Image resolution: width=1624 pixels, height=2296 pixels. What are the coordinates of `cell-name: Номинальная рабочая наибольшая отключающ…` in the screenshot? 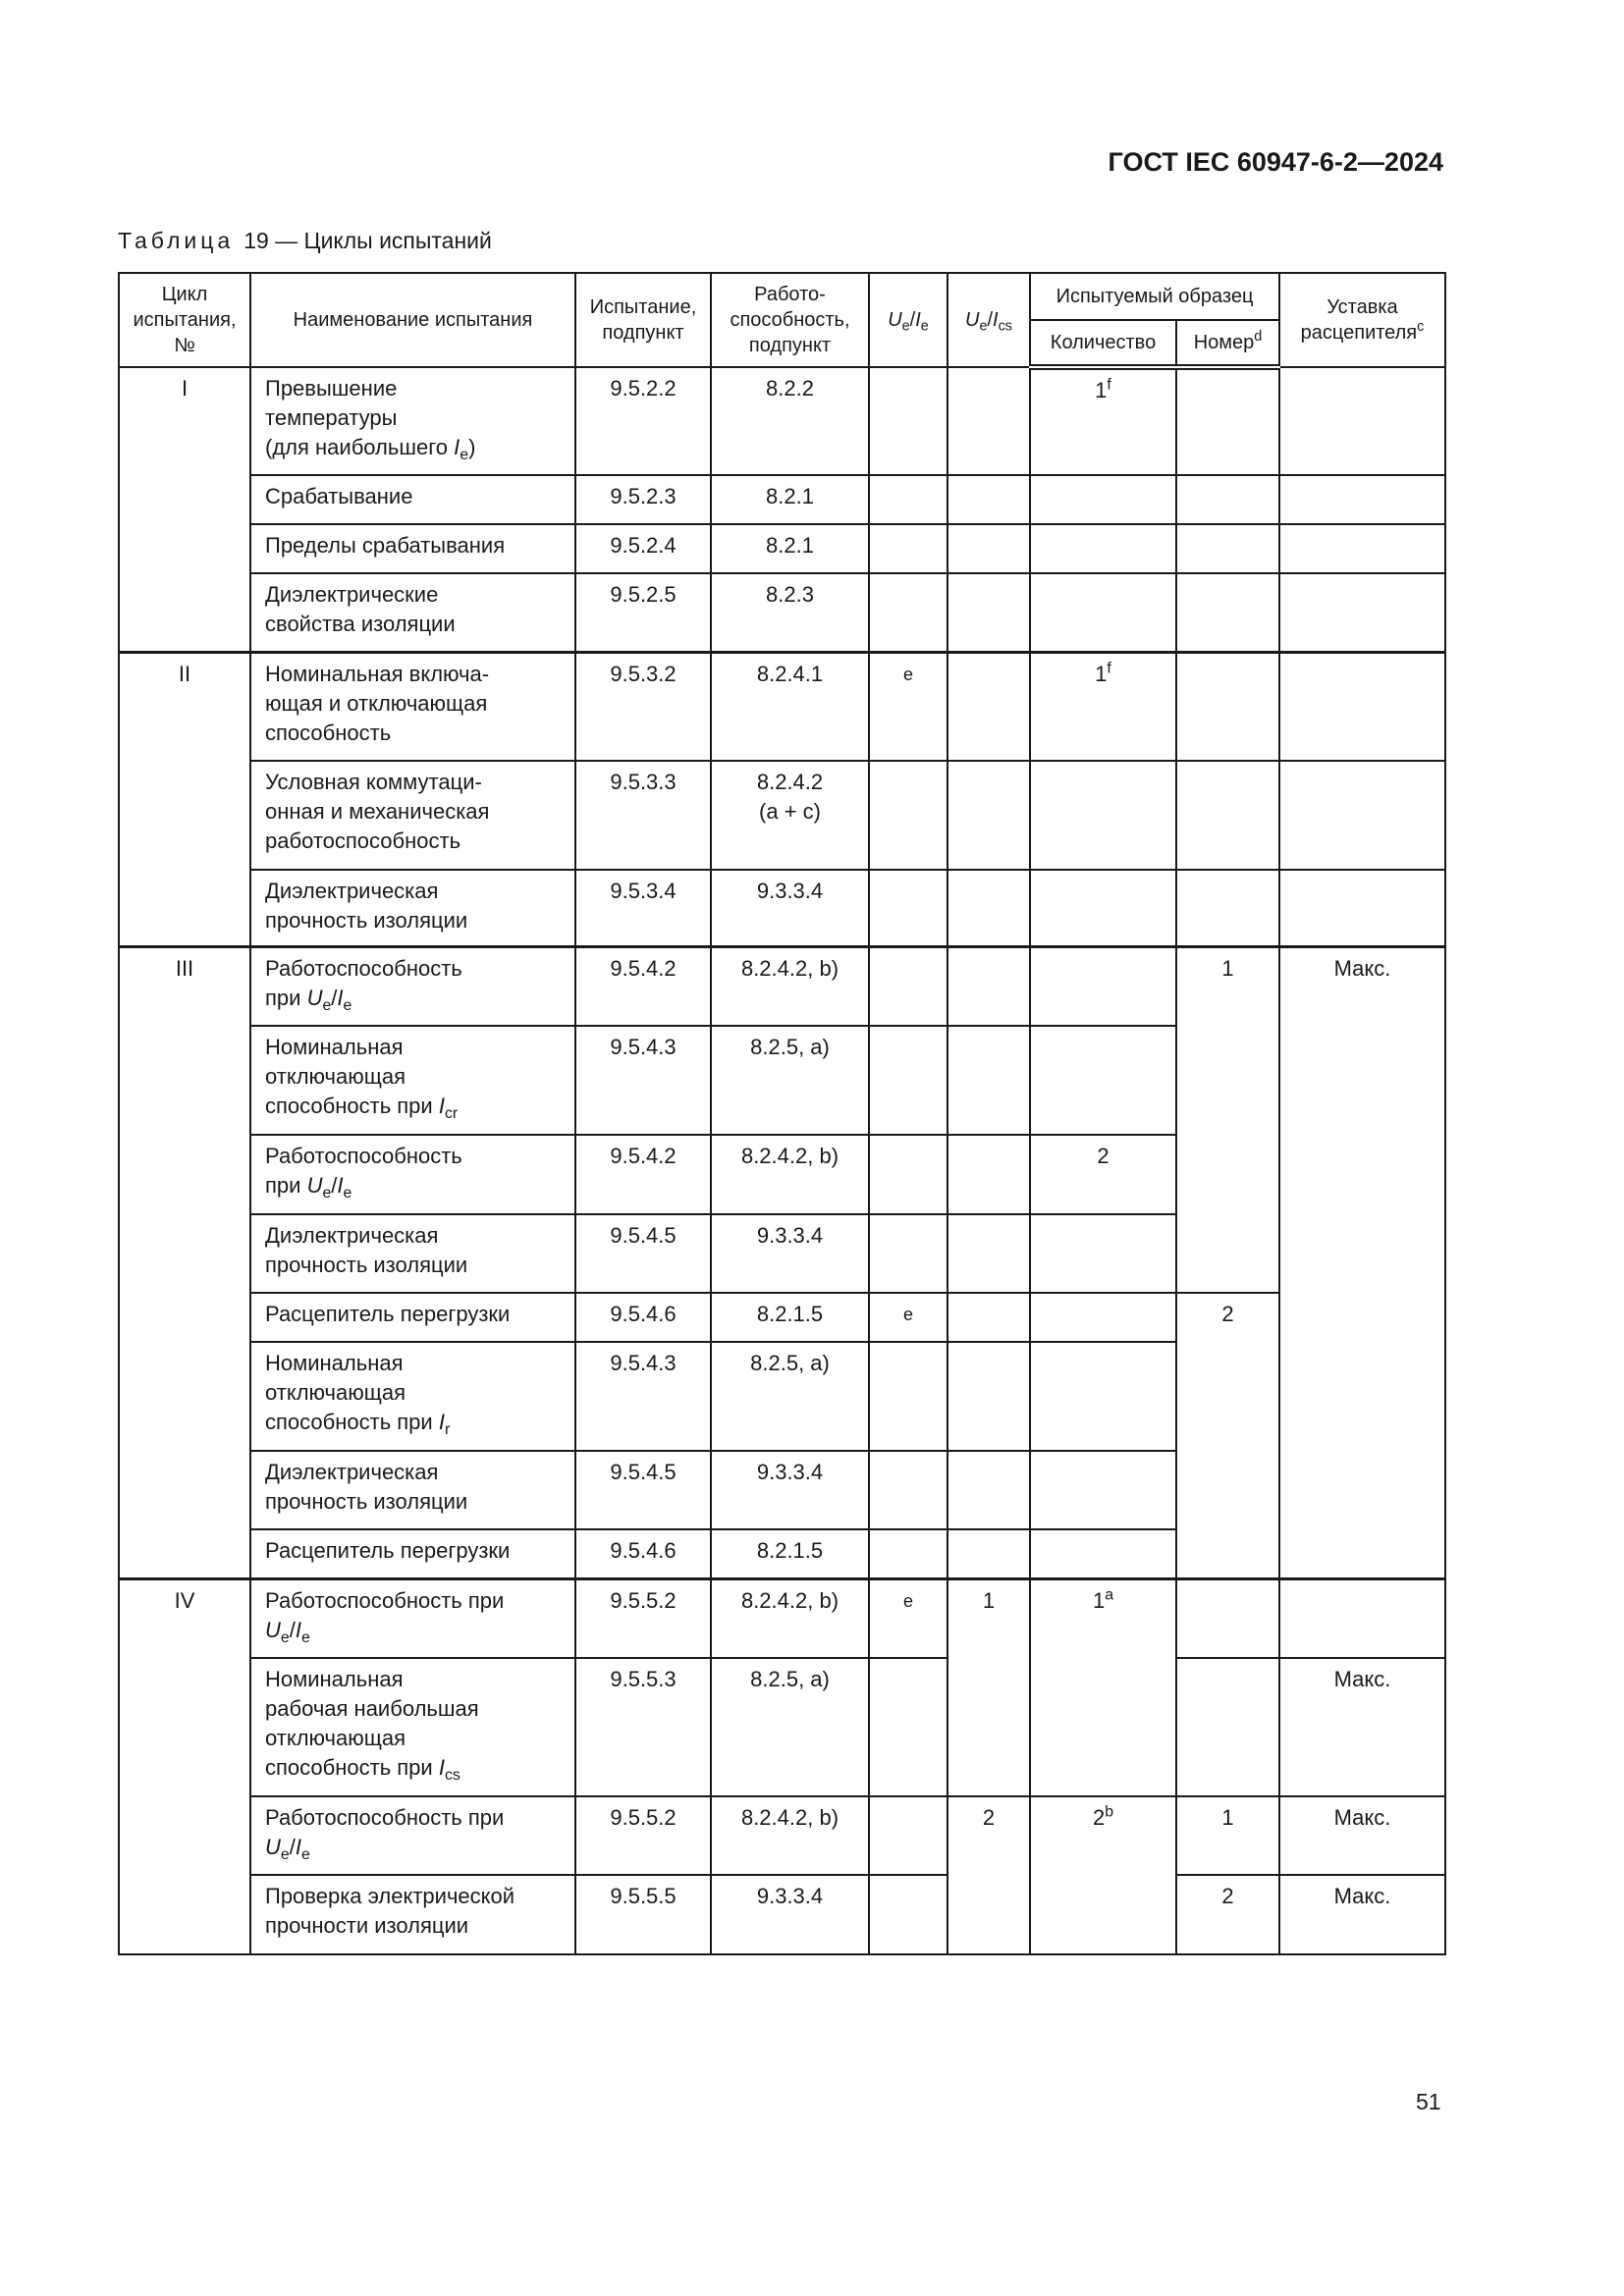 It's located at (412, 1727).